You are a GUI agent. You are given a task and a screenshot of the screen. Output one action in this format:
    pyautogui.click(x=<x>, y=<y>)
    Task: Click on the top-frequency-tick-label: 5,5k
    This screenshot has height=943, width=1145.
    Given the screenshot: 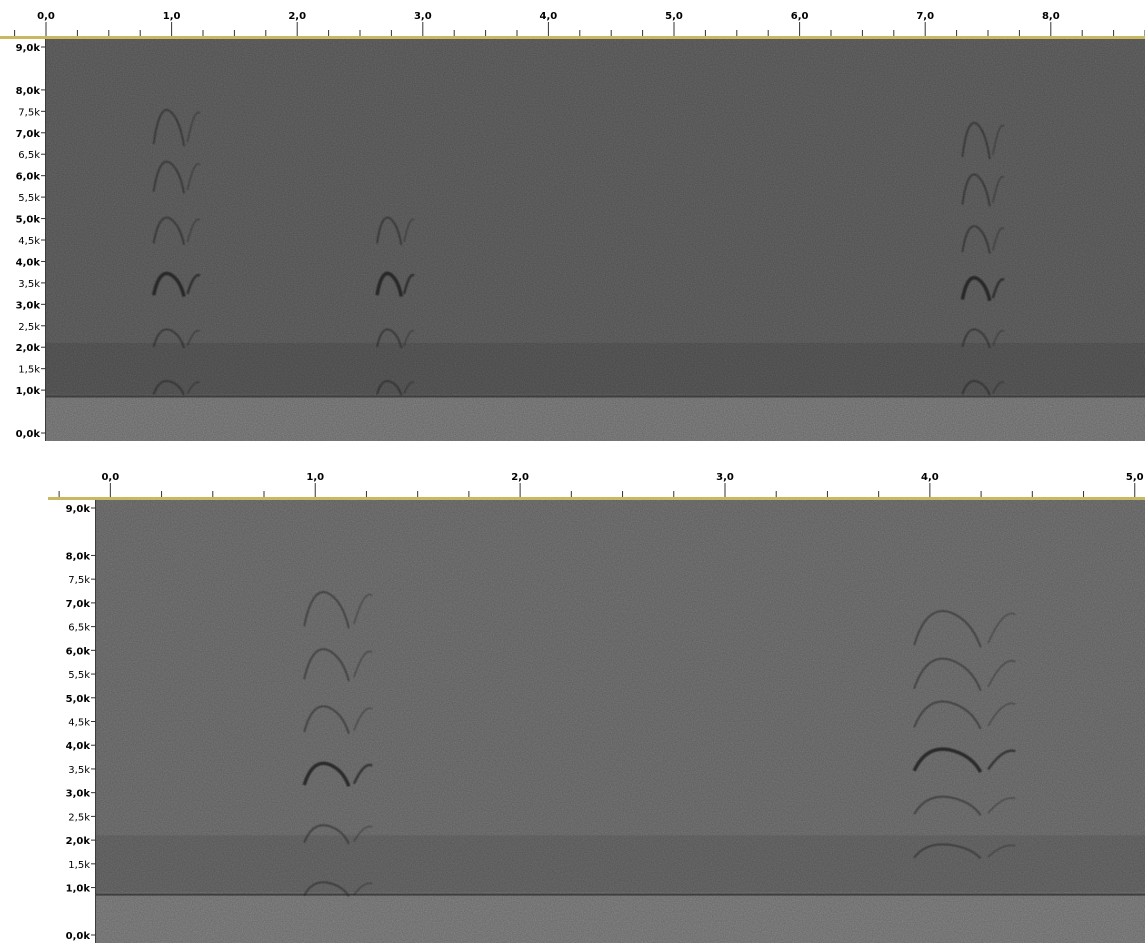 What is the action you would take?
    pyautogui.click(x=29, y=198)
    